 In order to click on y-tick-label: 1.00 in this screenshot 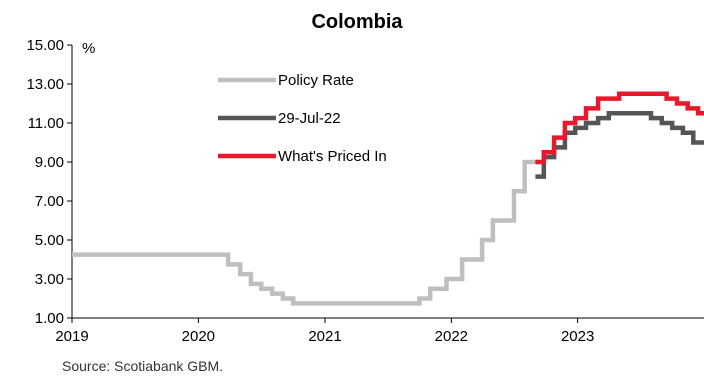, I will do `click(49, 318)`.